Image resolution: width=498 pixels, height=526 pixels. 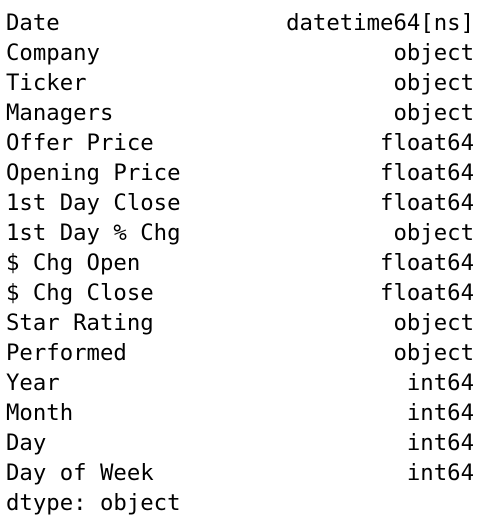 What do you see at coordinates (240, 53) in the screenshot?
I see `dtype-row-company: Company object` at bounding box center [240, 53].